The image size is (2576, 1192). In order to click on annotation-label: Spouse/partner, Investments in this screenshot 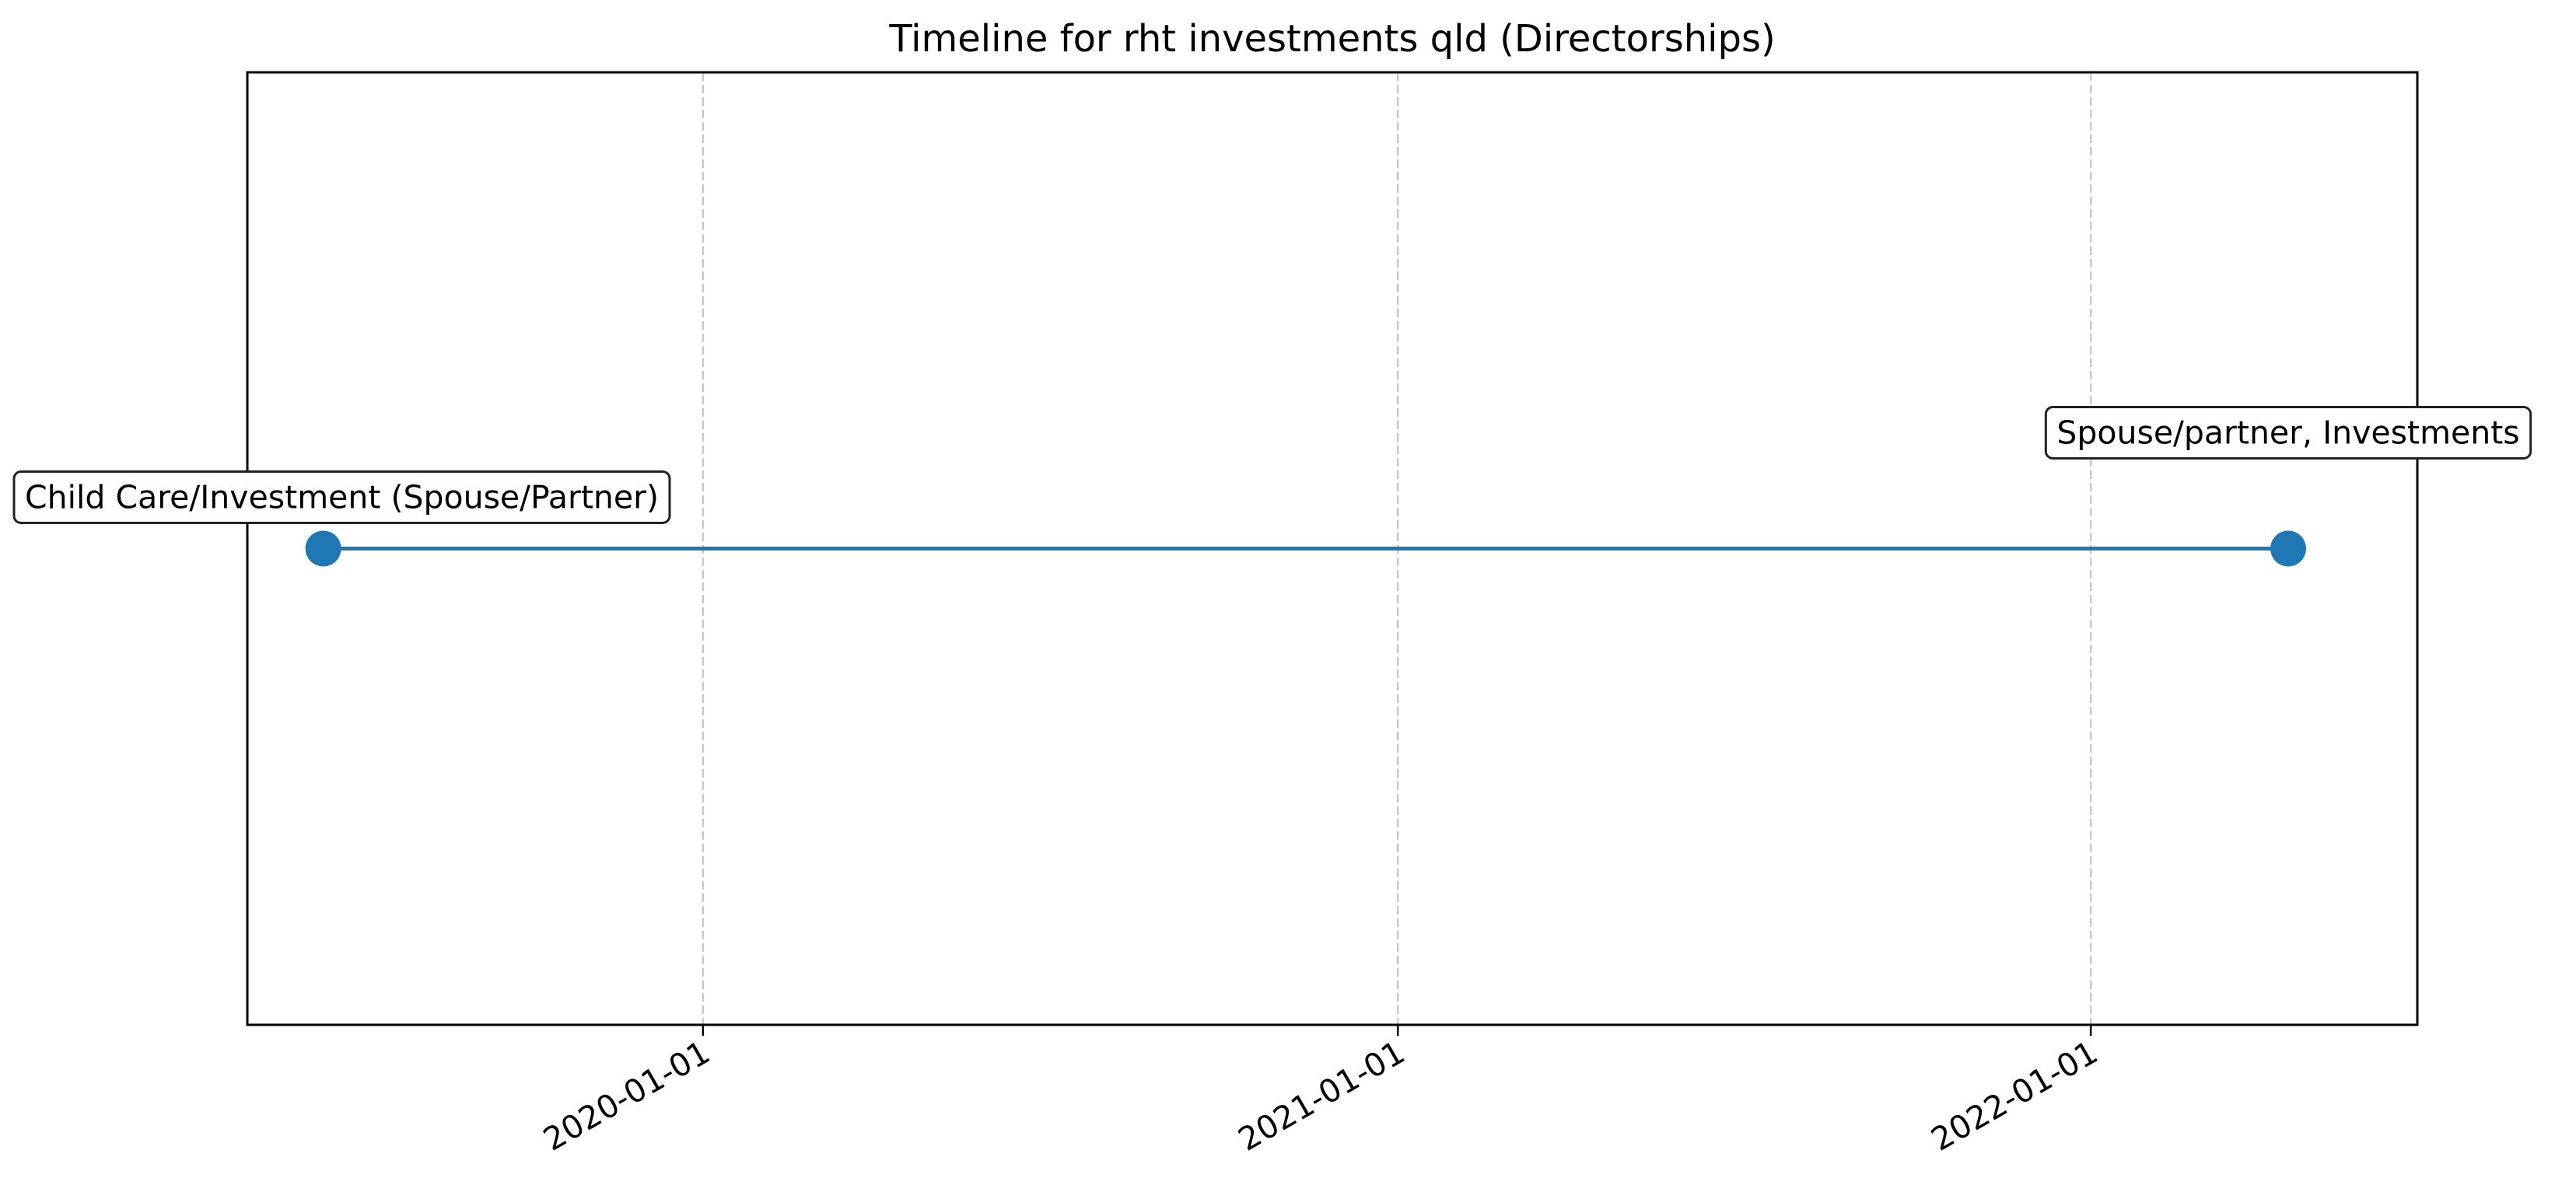, I will do `click(2288, 433)`.